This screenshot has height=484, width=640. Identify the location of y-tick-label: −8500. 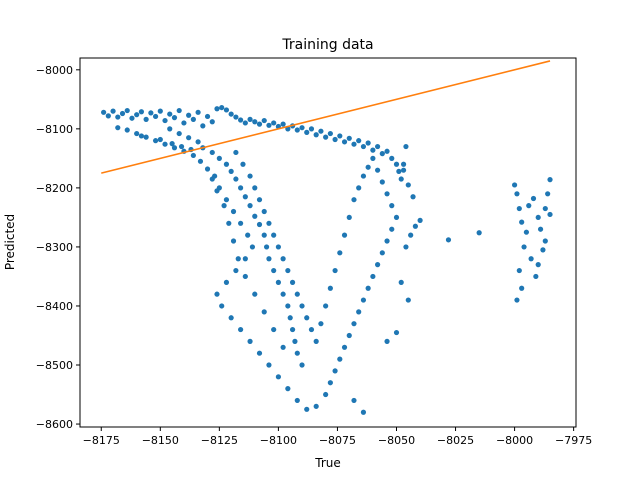
(54, 365).